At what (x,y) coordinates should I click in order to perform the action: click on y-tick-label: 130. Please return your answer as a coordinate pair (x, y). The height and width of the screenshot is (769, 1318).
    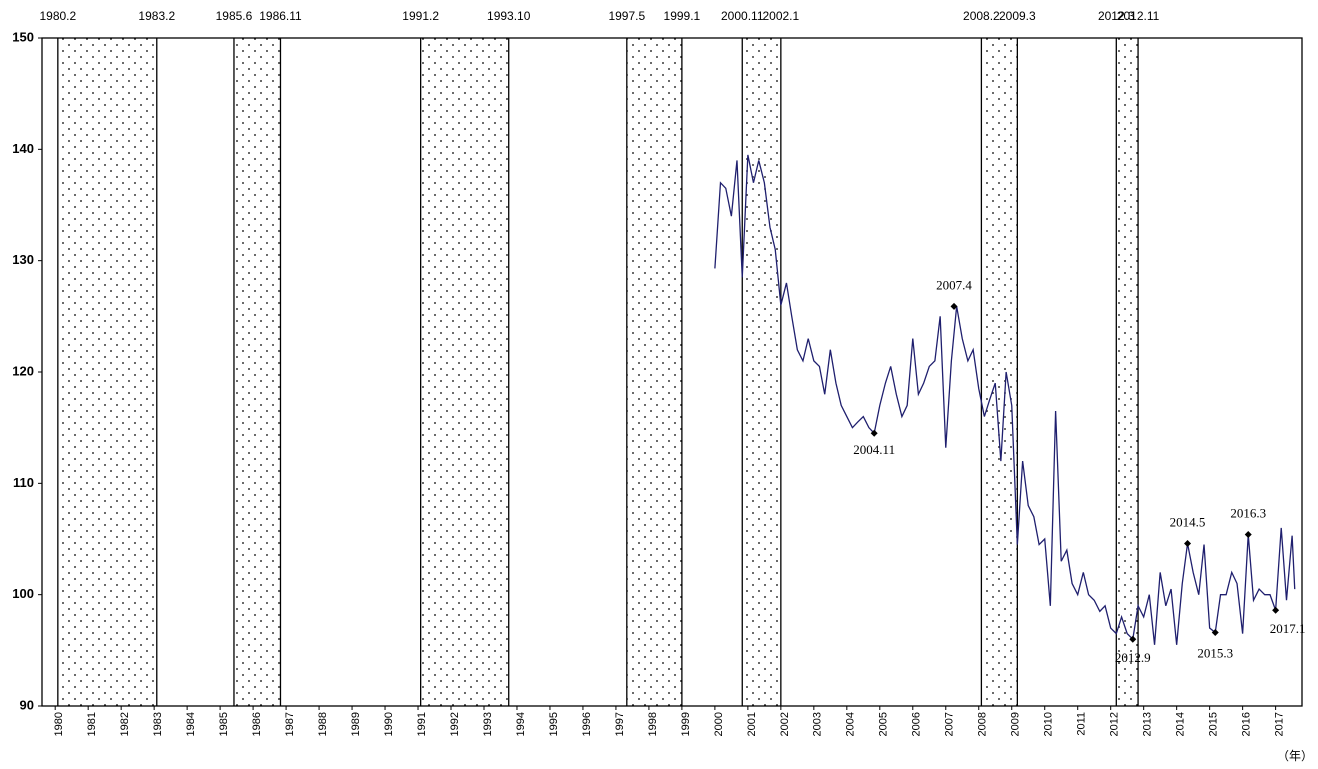
    Looking at the image, I should click on (23, 259).